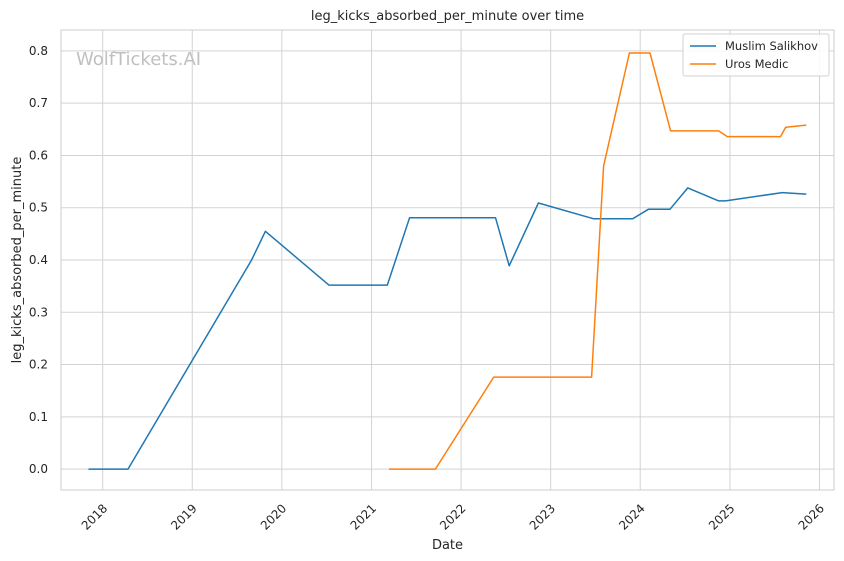 This screenshot has height=561, width=844. Describe the element at coordinates (273, 516) in the screenshot. I see `x-tick-label: 2020` at that location.